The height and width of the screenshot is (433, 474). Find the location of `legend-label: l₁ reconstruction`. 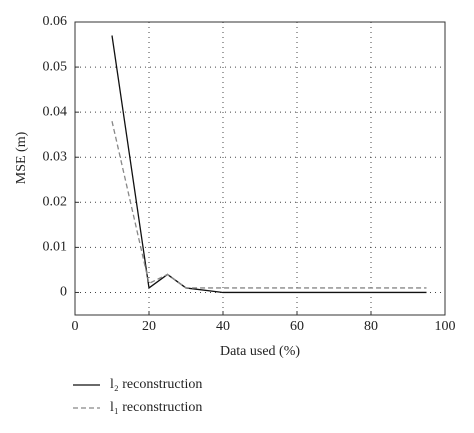

legend-label: l₁ reconstruction is located at coordinates (156, 407).